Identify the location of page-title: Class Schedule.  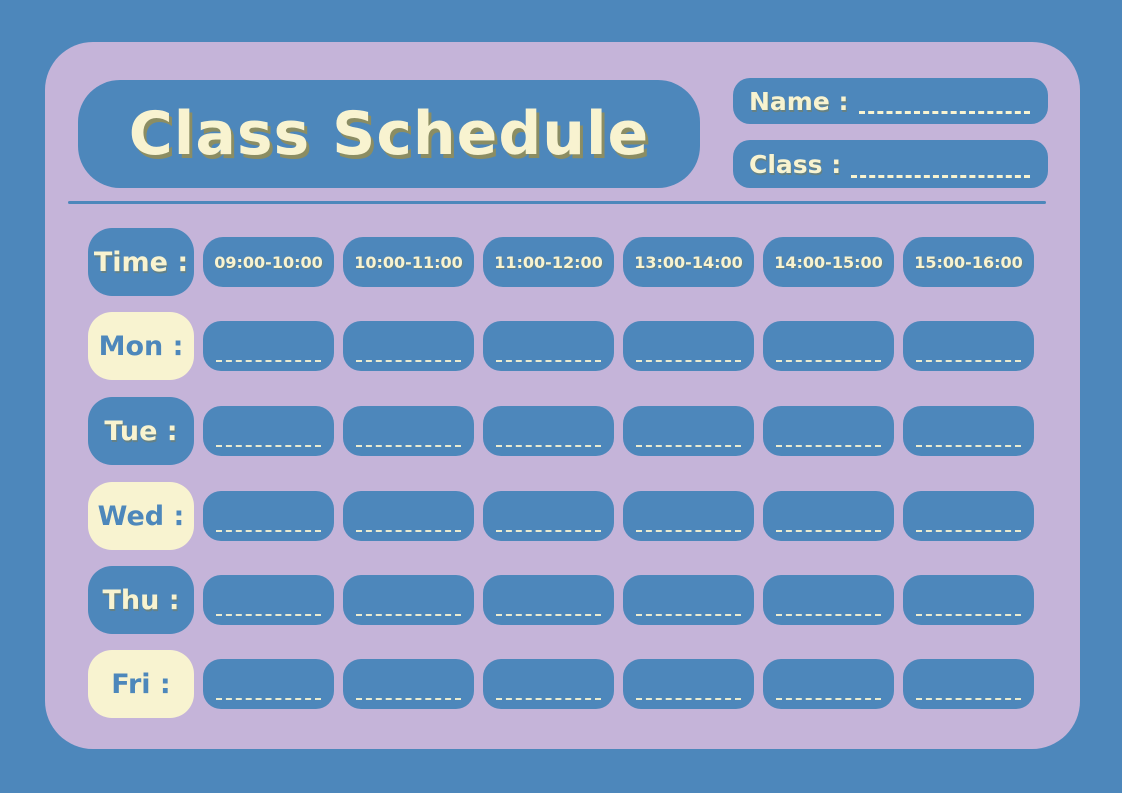
(389, 134).